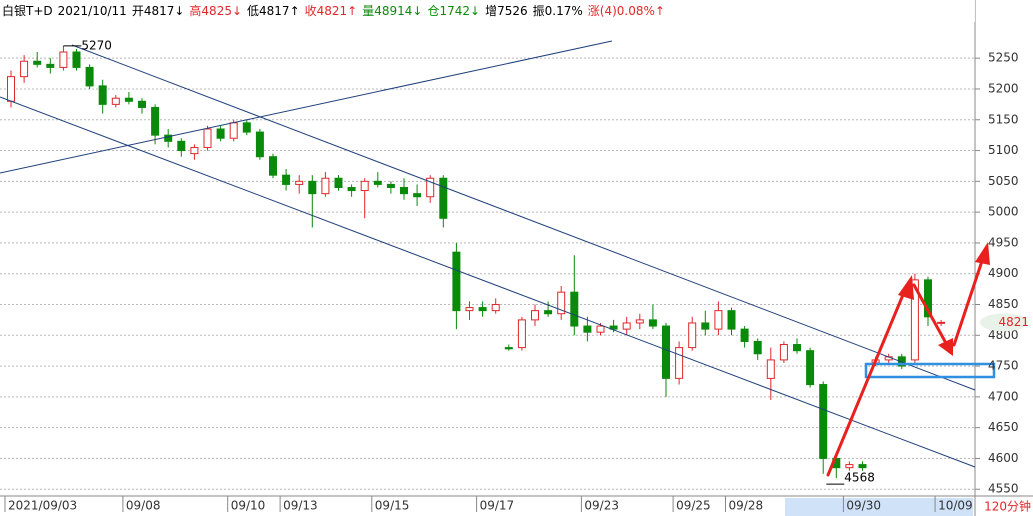 This screenshot has height=516, width=1033. Describe the element at coordinates (497, 506) in the screenshot. I see `x-tick-label: 09/17` at that location.